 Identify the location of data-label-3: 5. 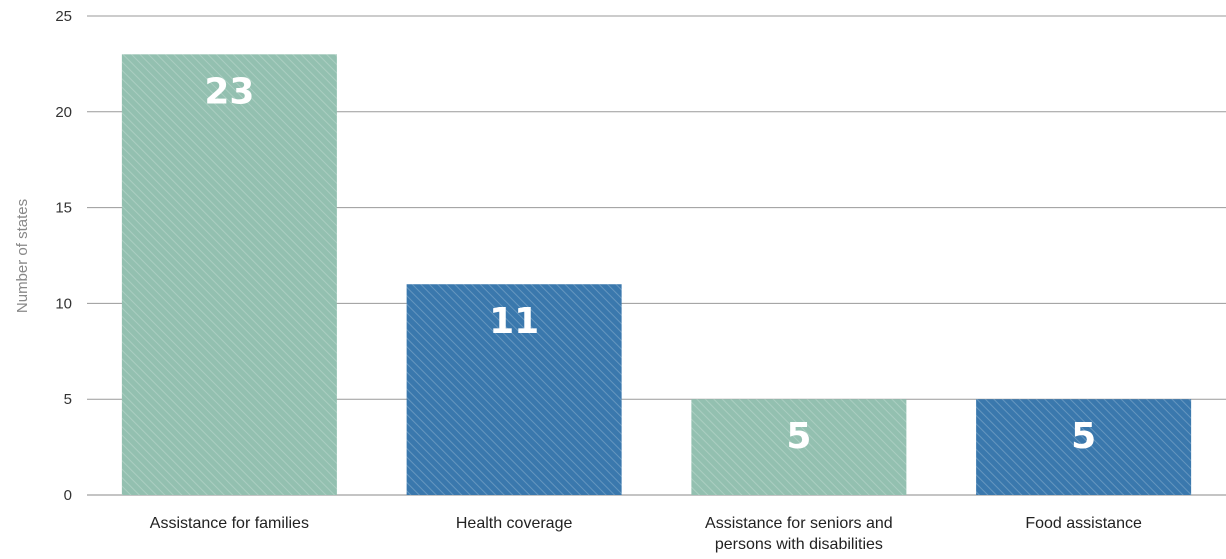
(1083, 436).